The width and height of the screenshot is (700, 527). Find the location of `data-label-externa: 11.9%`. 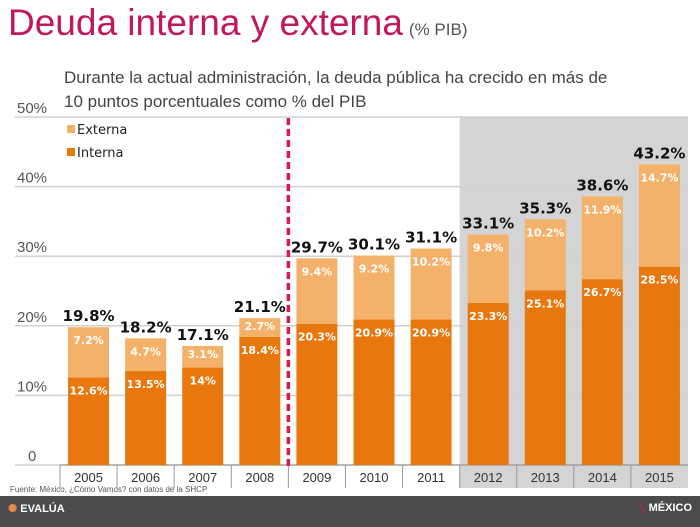

data-label-externa: 11.9% is located at coordinates (602, 209).